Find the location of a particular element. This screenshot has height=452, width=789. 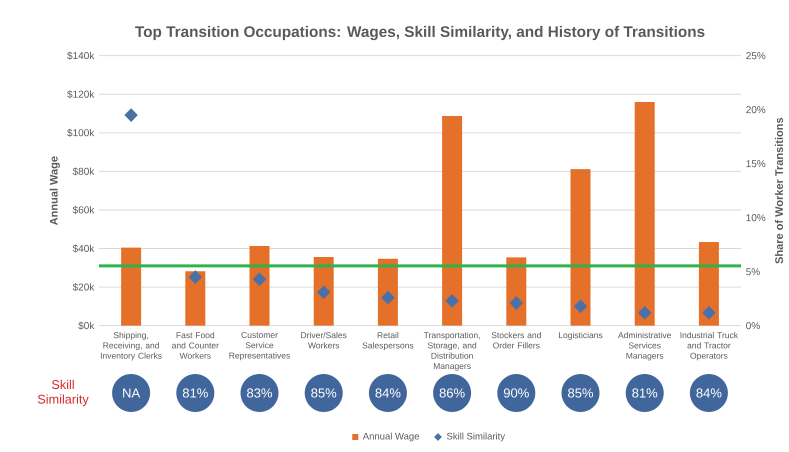

text: 83% is located at coordinates (259, 393).